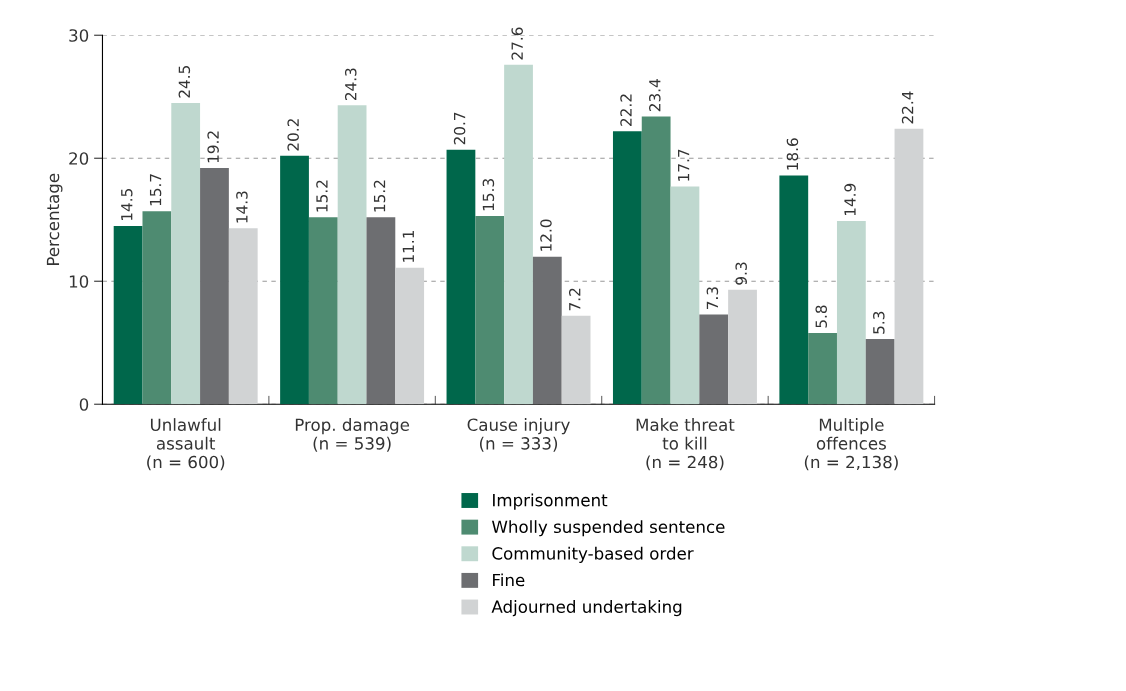  Describe the element at coordinates (741, 273) in the screenshot. I see `data-label: 9.3` at that location.